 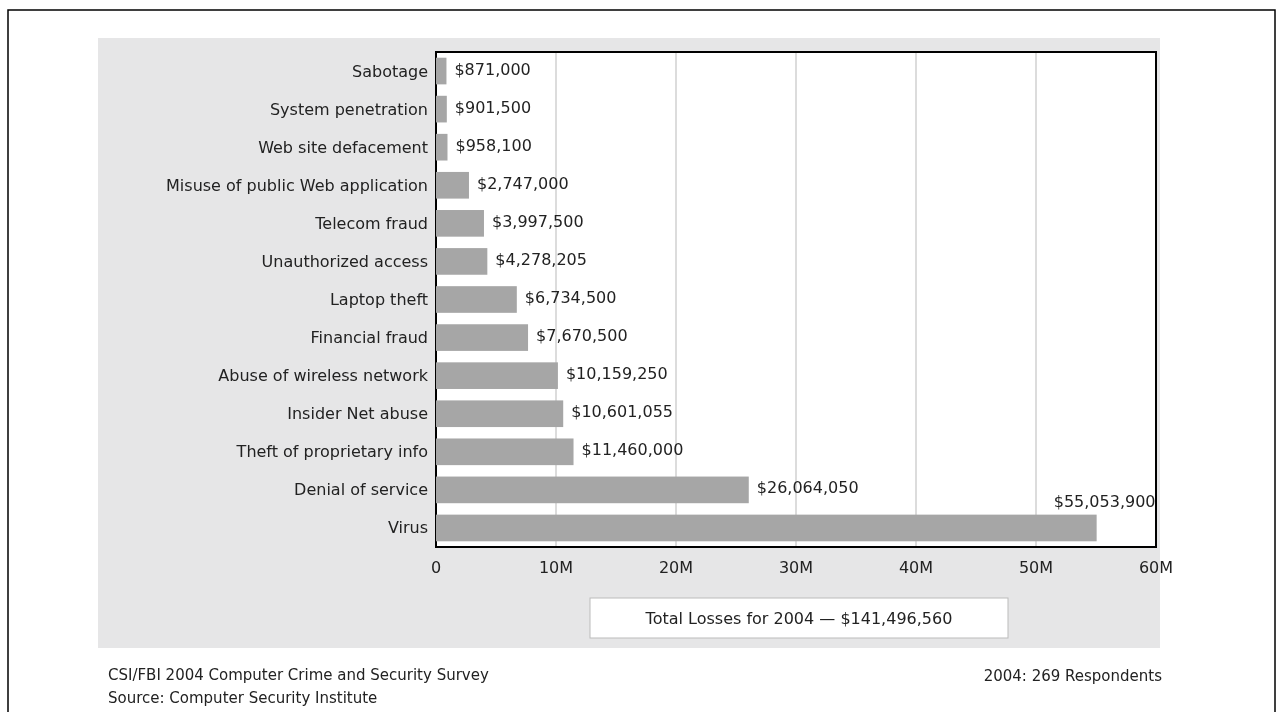 I want to click on x-tick-label: 60M, so click(x=1156, y=567).